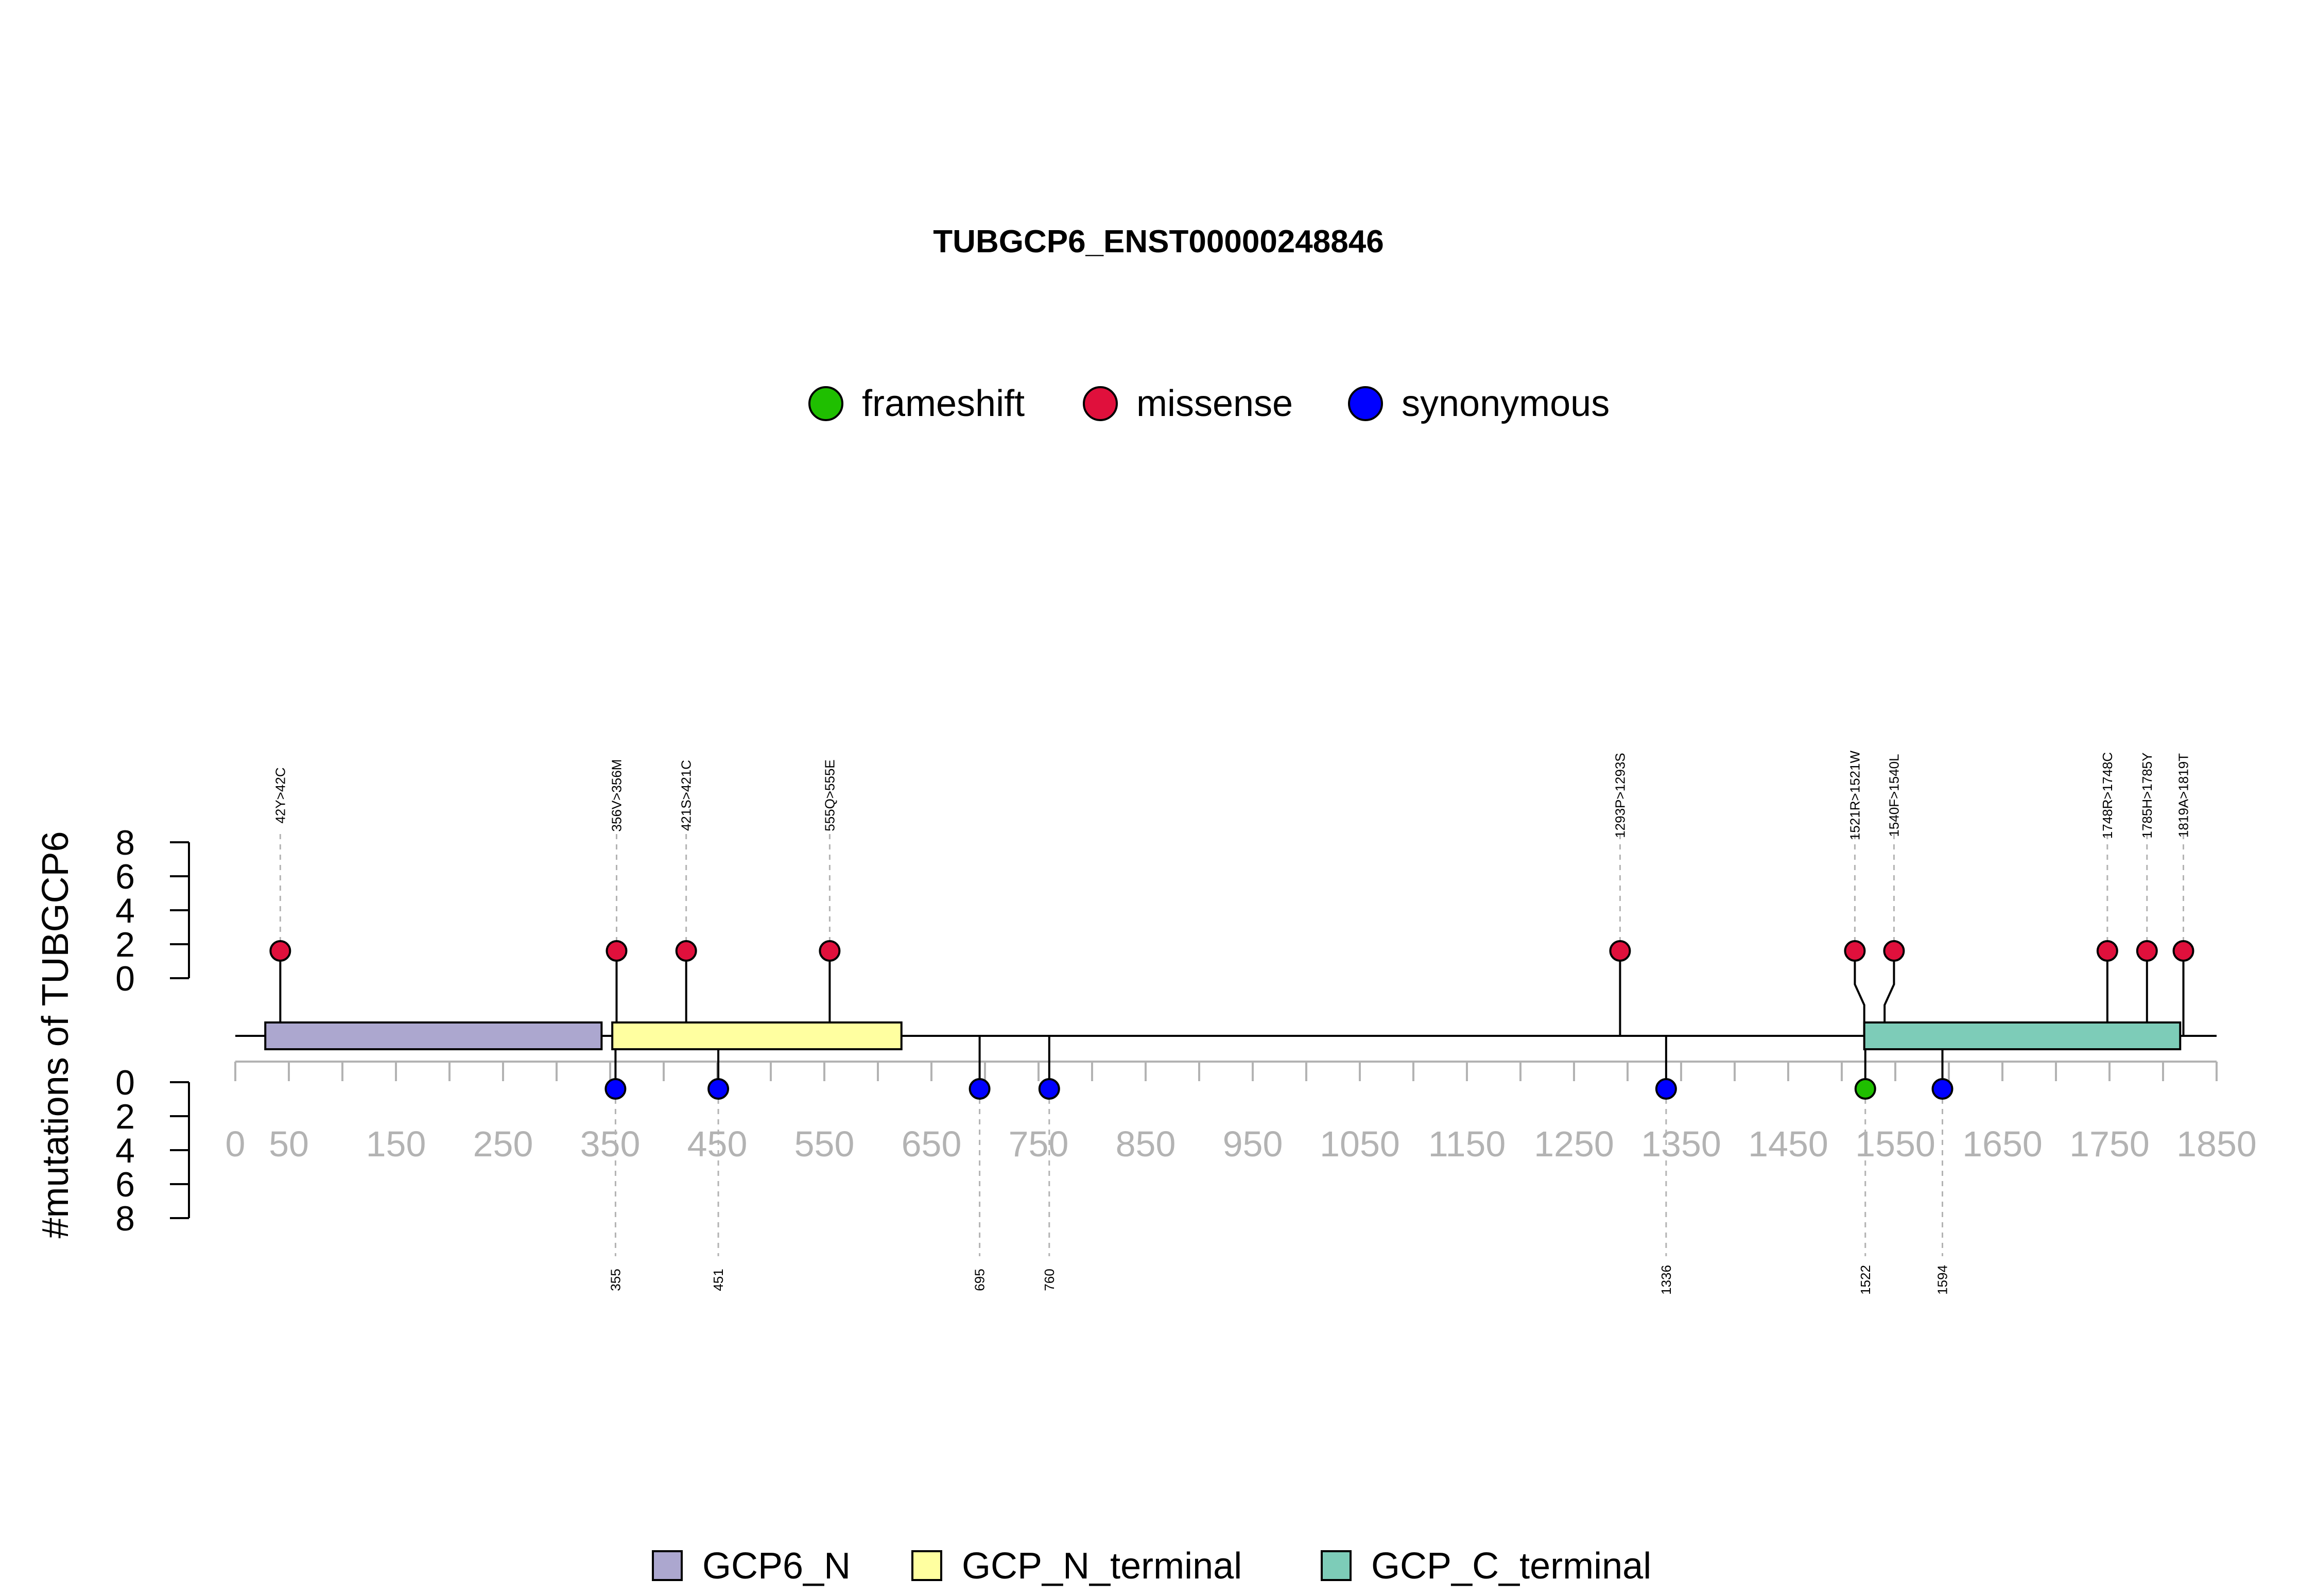 This screenshot has width=2317, height=1596. Describe the element at coordinates (1854, 795) in the screenshot. I see `mutation-label-1521R>1521W: 1521R>1521W` at that location.